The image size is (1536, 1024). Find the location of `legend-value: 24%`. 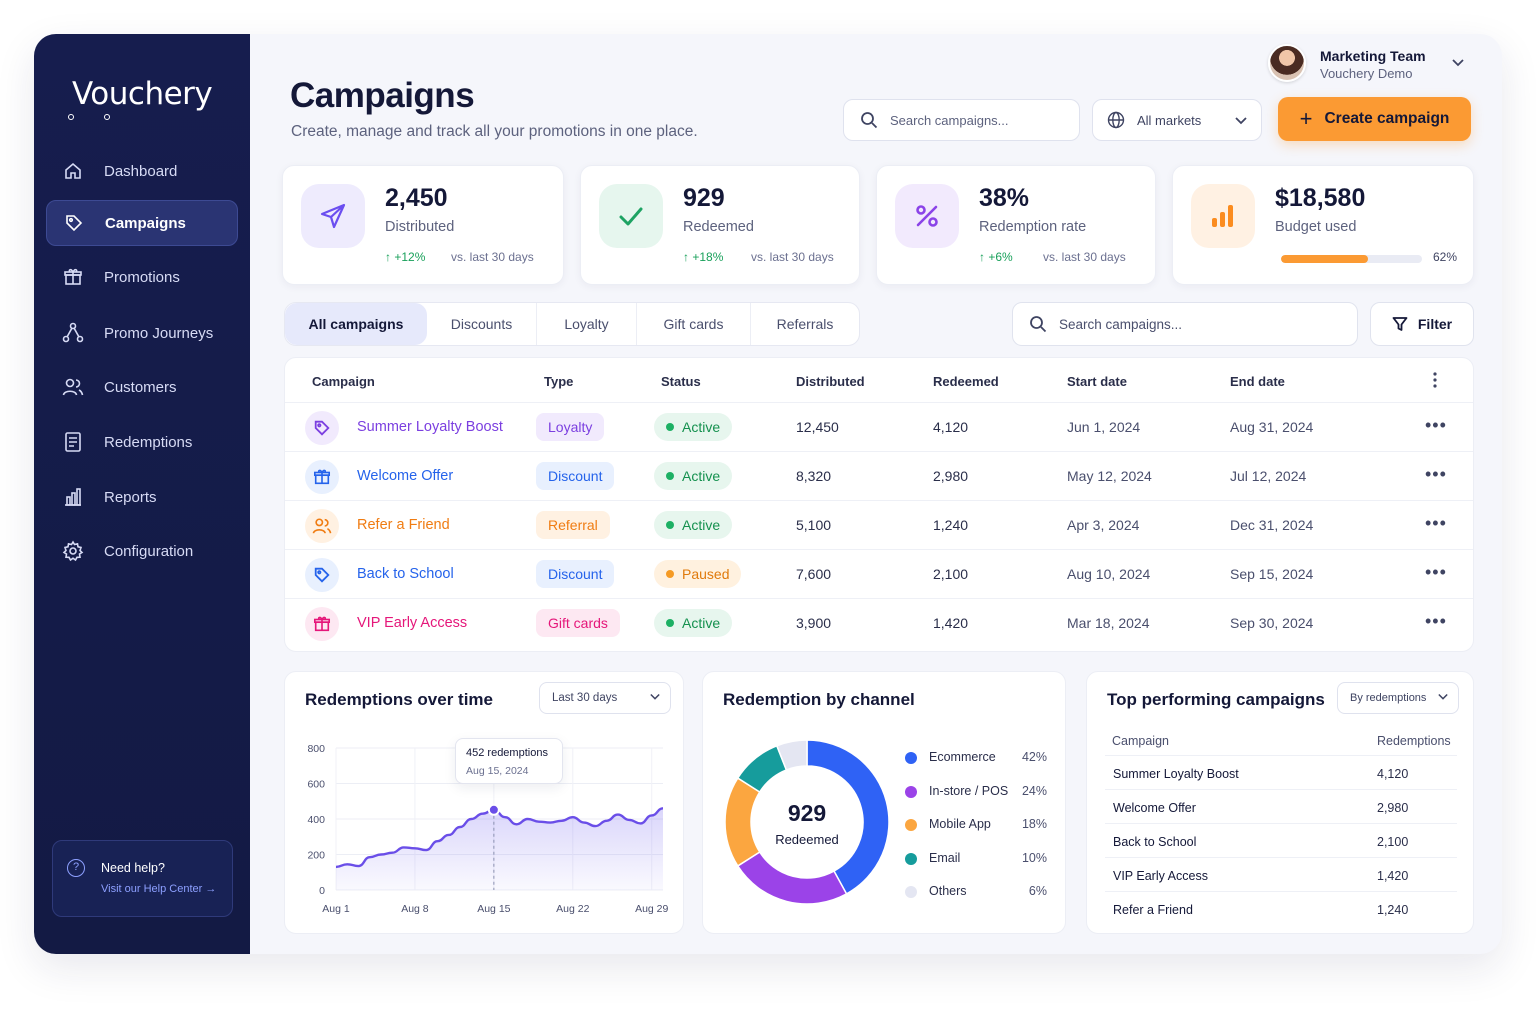

legend-value: 24% is located at coordinates (1034, 790).